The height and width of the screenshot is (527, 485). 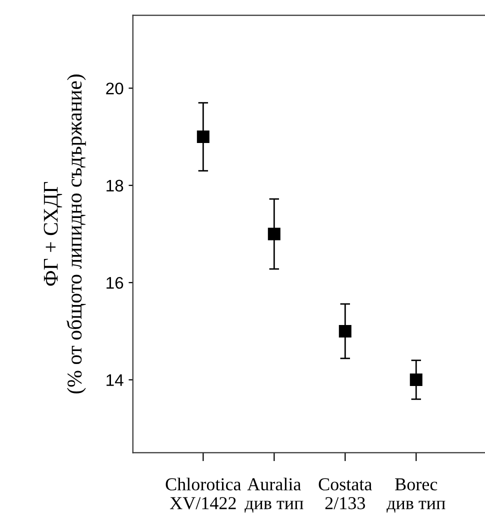 I want to click on y-tick-label: 20, so click(x=115, y=88).